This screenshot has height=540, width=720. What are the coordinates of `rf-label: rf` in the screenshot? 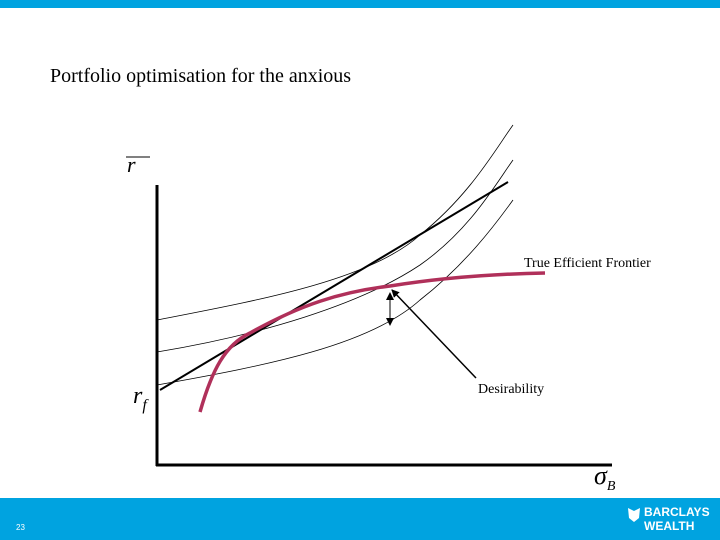 It's located at (141, 398).